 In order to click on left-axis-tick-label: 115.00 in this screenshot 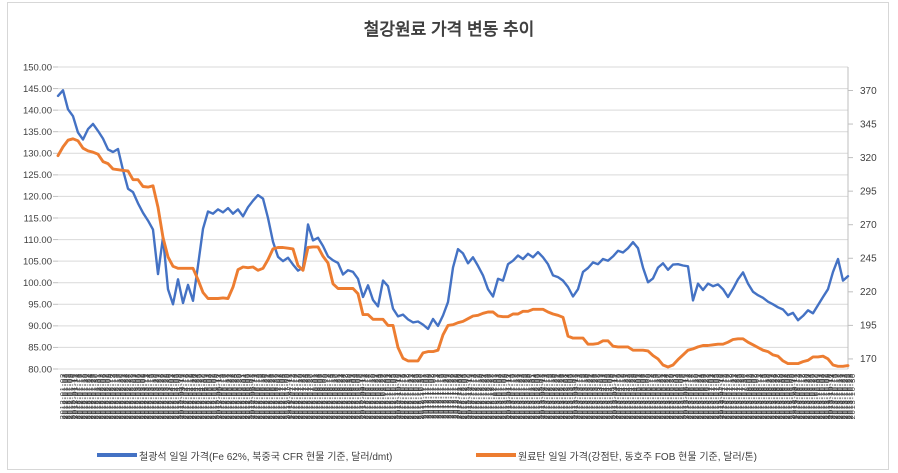, I will do `click(38, 218)`.